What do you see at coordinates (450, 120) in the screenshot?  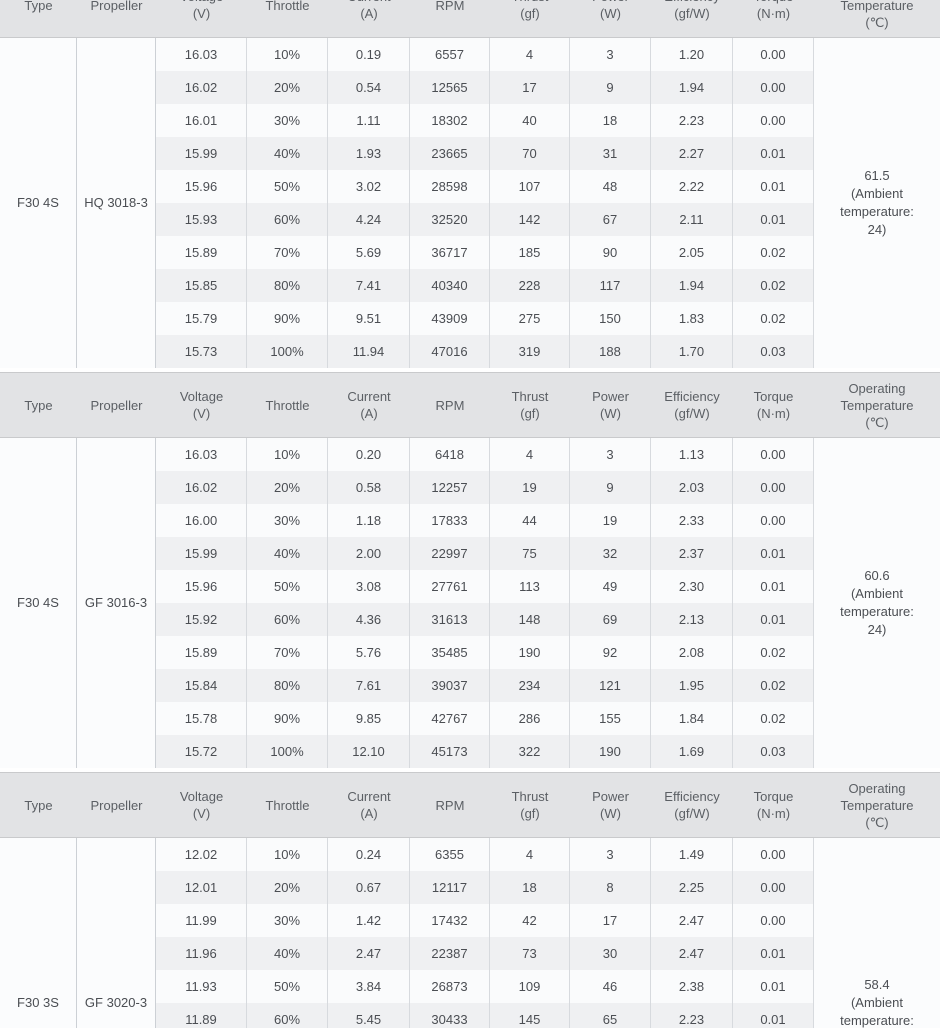 I see `cell-rpm: 18302` at bounding box center [450, 120].